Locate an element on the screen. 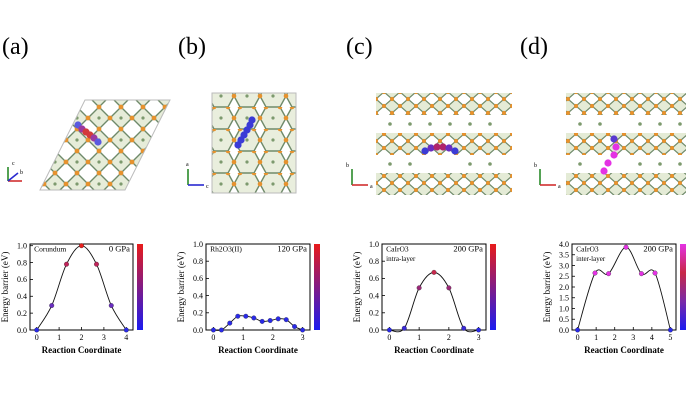  panel-letter-c: (c) is located at coordinates (359, 47).